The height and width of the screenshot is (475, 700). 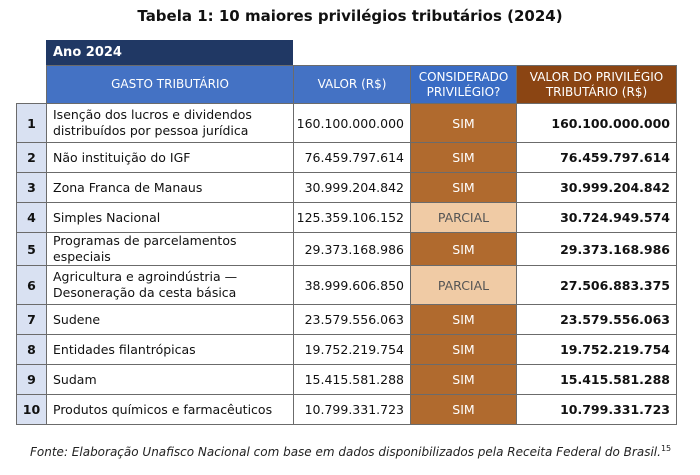 I want to click on header-valor: VALOR (R$), so click(x=352, y=84).